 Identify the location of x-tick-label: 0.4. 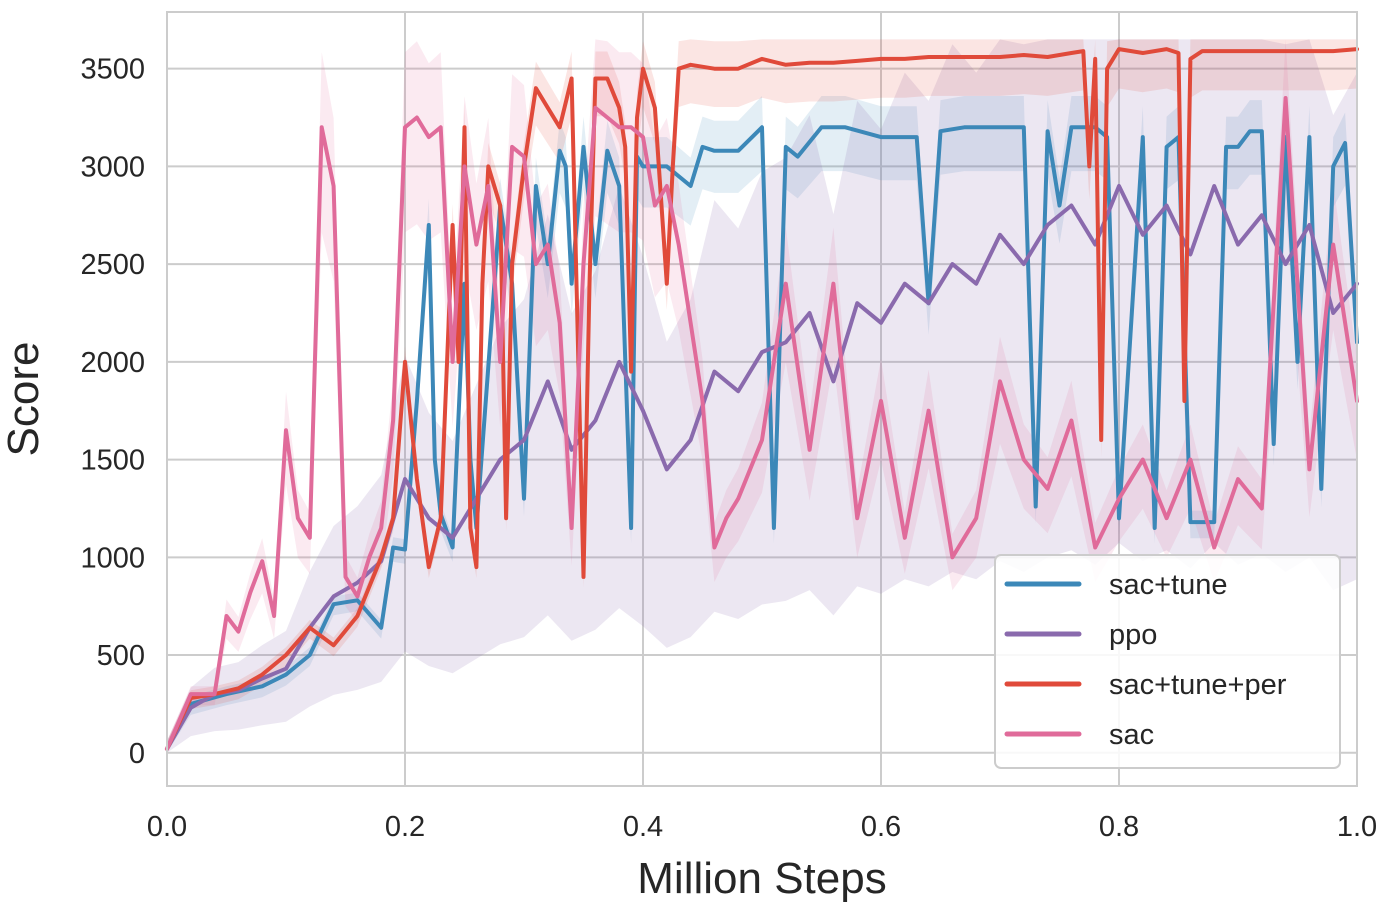
(643, 827).